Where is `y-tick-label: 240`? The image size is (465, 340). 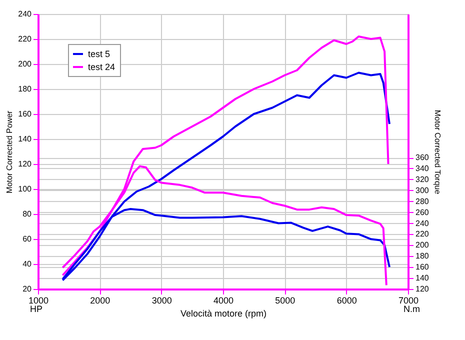
y-tick-label: 240 is located at coordinates (25, 14).